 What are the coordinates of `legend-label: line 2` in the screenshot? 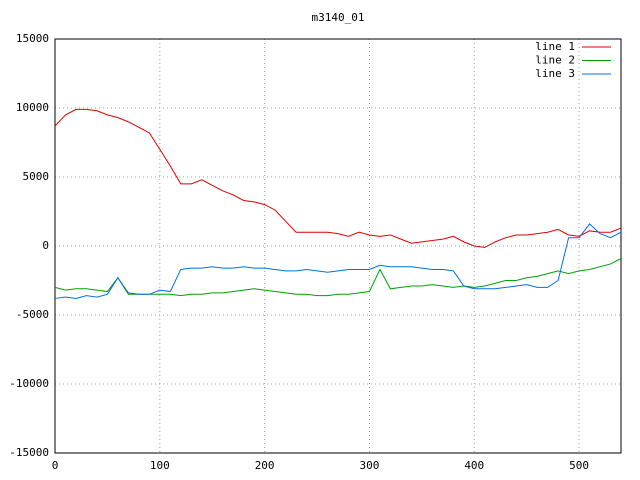 It's located at (555, 60).